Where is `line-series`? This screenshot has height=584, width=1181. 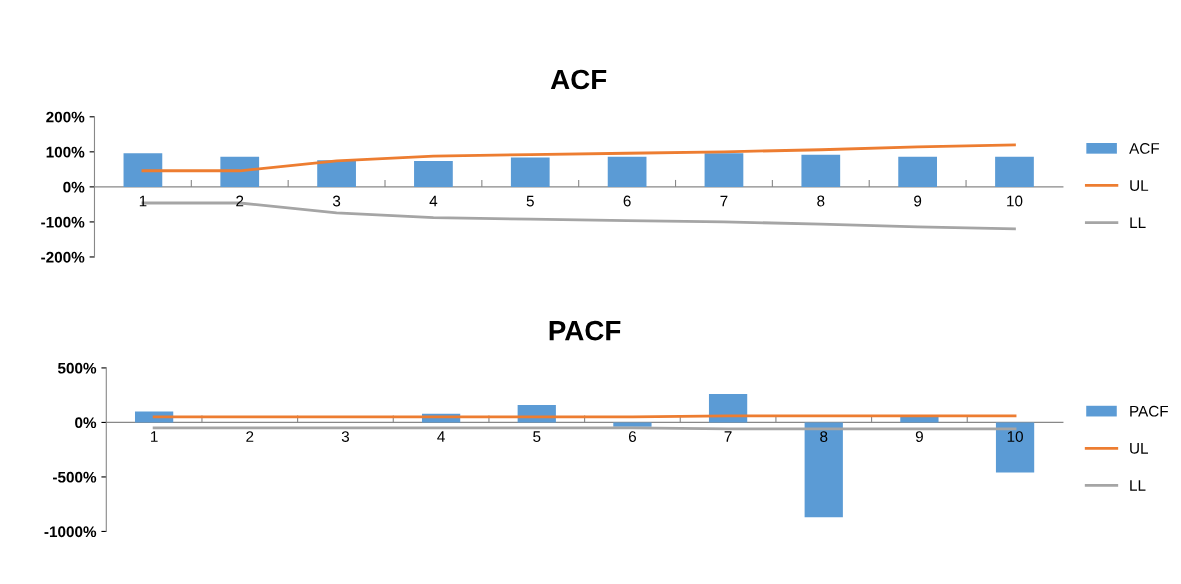 line-series is located at coordinates (578, 158).